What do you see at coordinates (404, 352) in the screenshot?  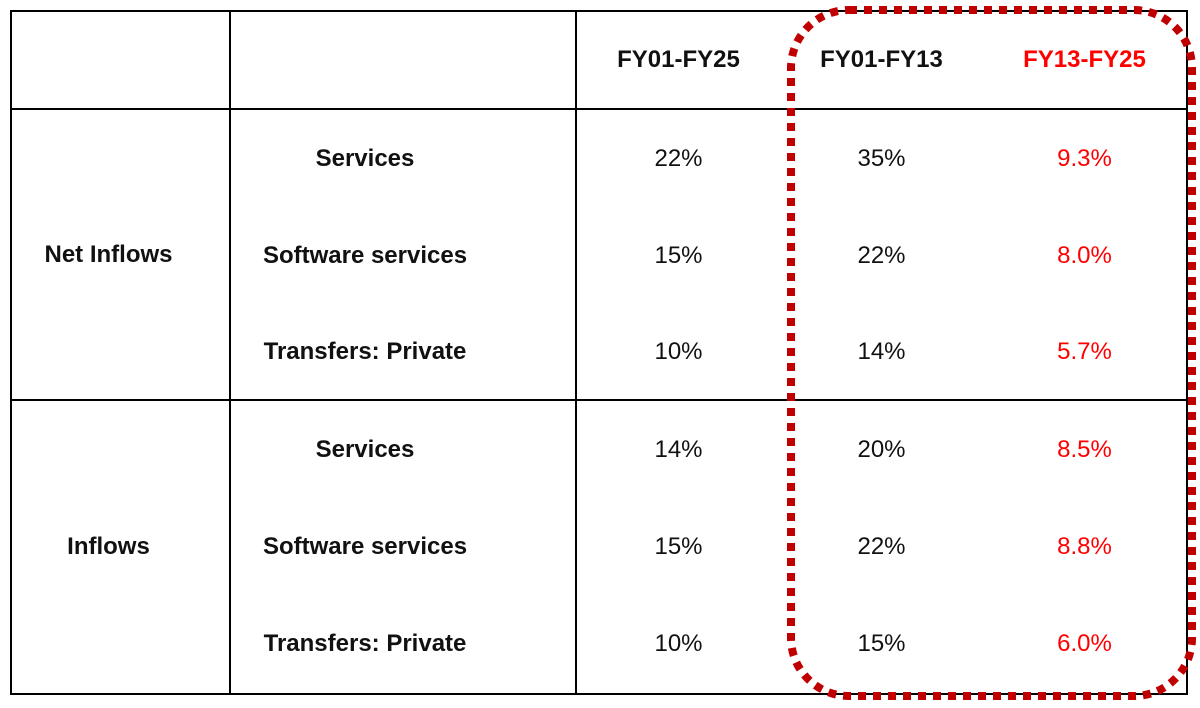 I see `category-net-transfers-private: Transfers: Private` at bounding box center [404, 352].